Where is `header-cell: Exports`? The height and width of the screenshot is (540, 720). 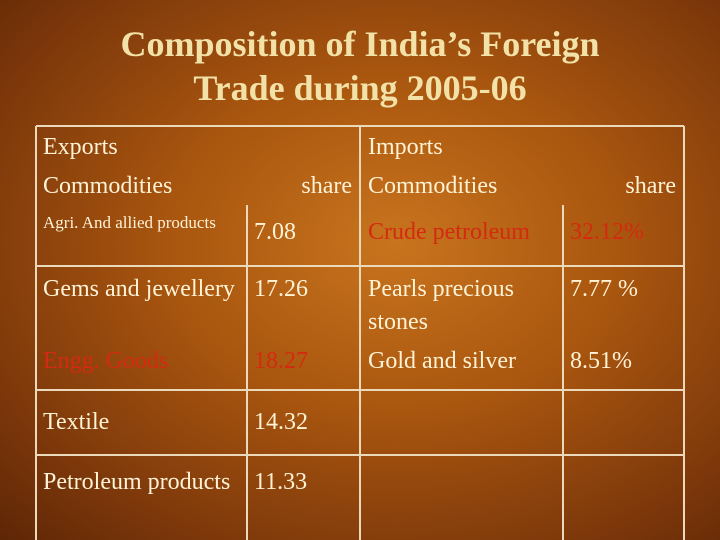 header-cell: Exports is located at coordinates (80, 147).